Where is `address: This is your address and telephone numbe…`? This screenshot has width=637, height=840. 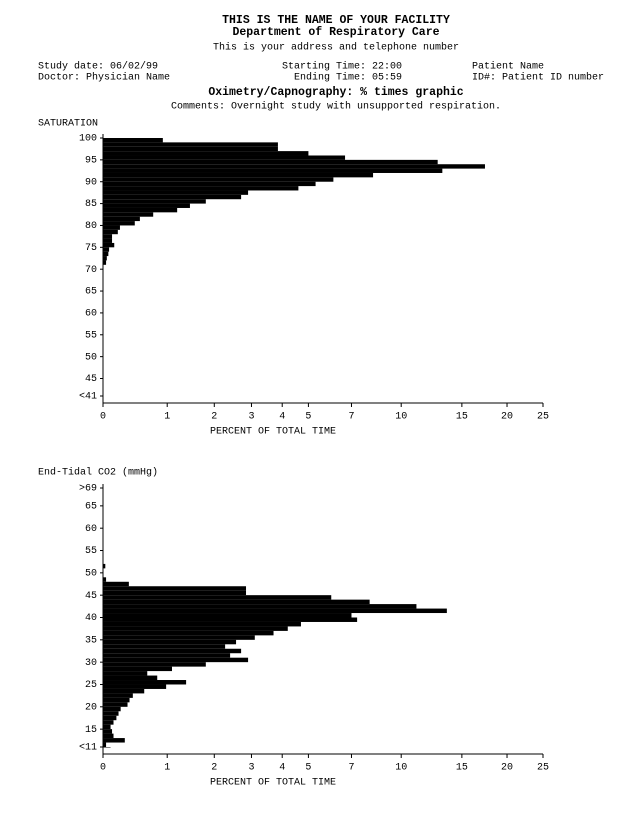
address: This is your address and telephone numbe… is located at coordinates (336, 48).